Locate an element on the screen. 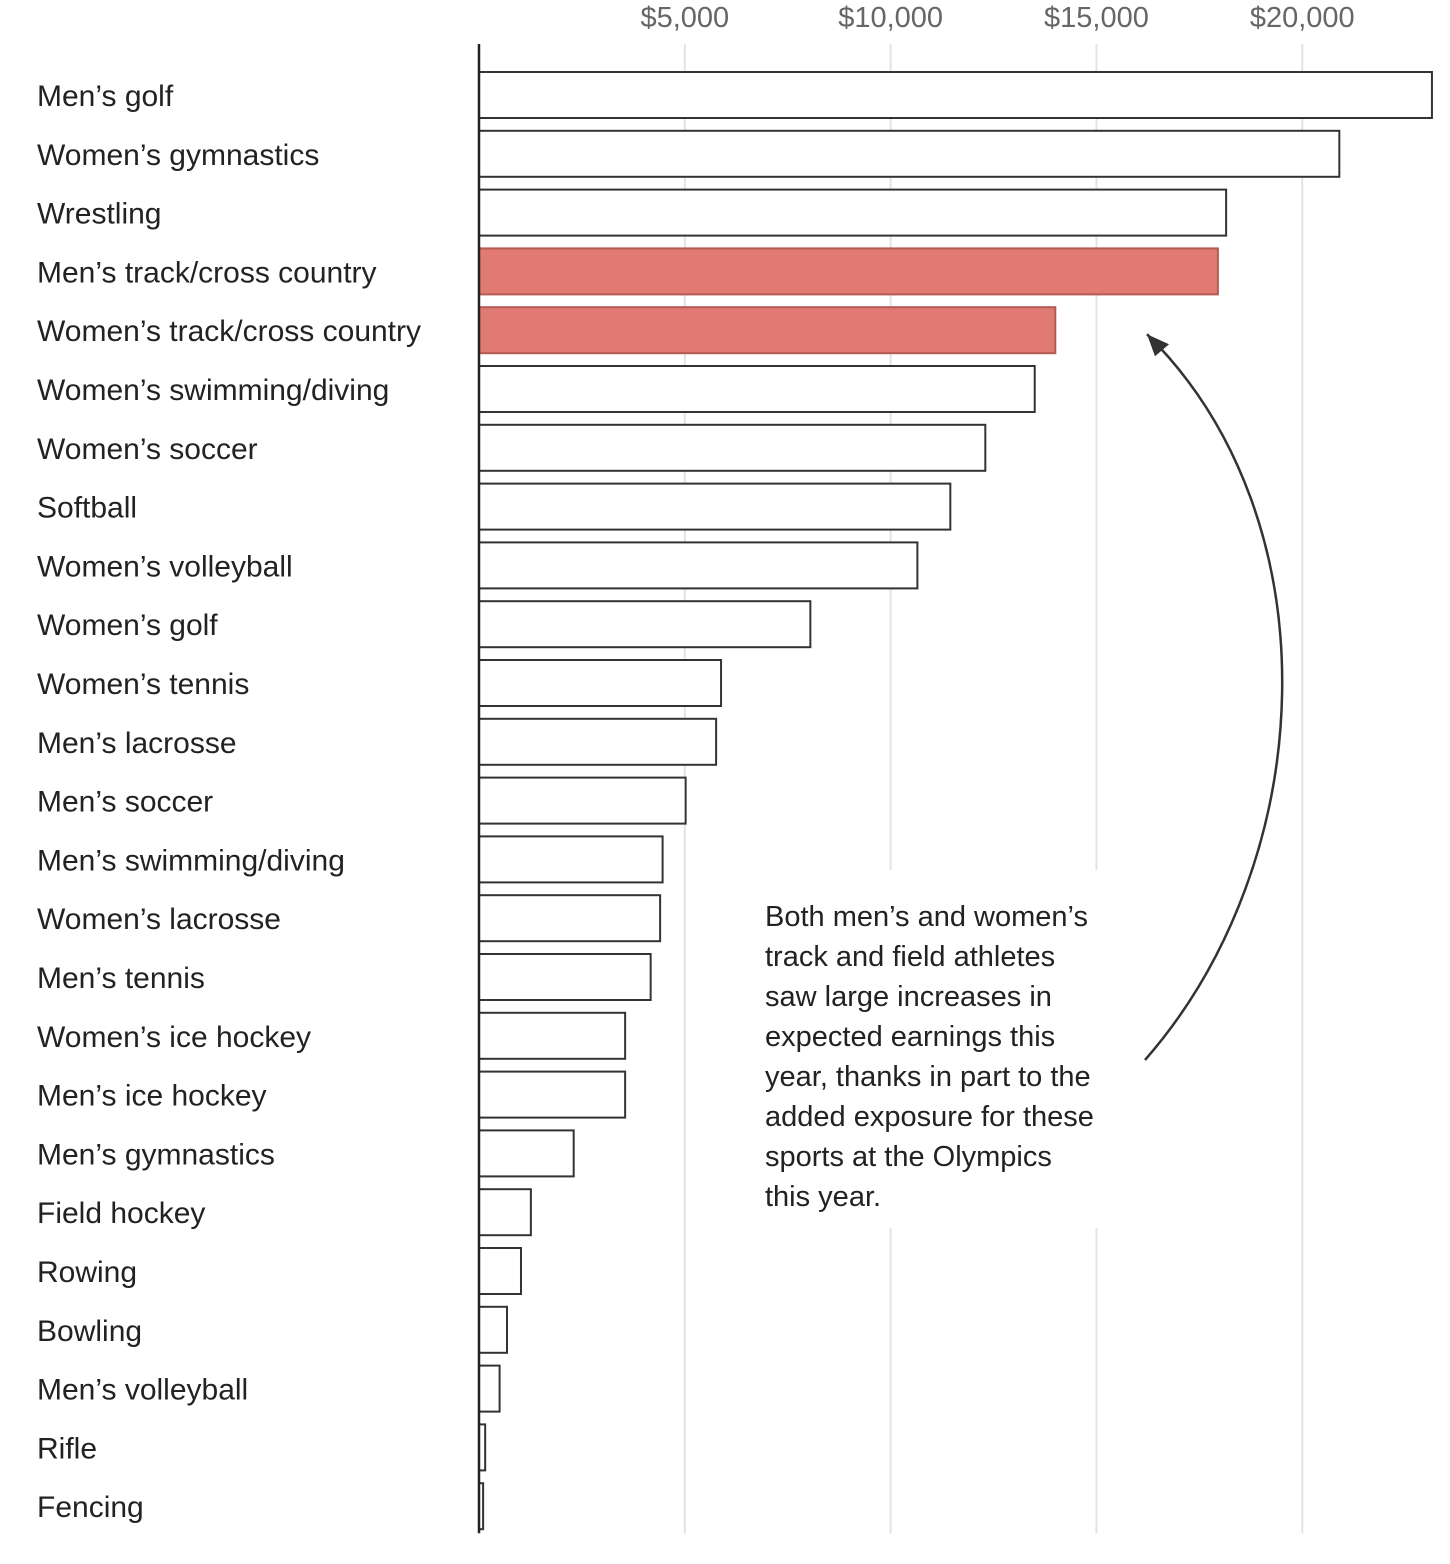  x-tick-label: $10,000 is located at coordinates (890, 18).